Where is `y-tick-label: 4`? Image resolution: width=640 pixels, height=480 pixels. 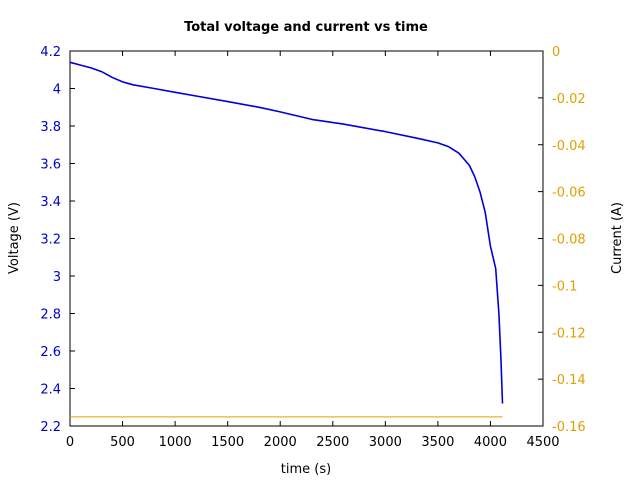
y-tick-label: 4 is located at coordinates (57, 90).